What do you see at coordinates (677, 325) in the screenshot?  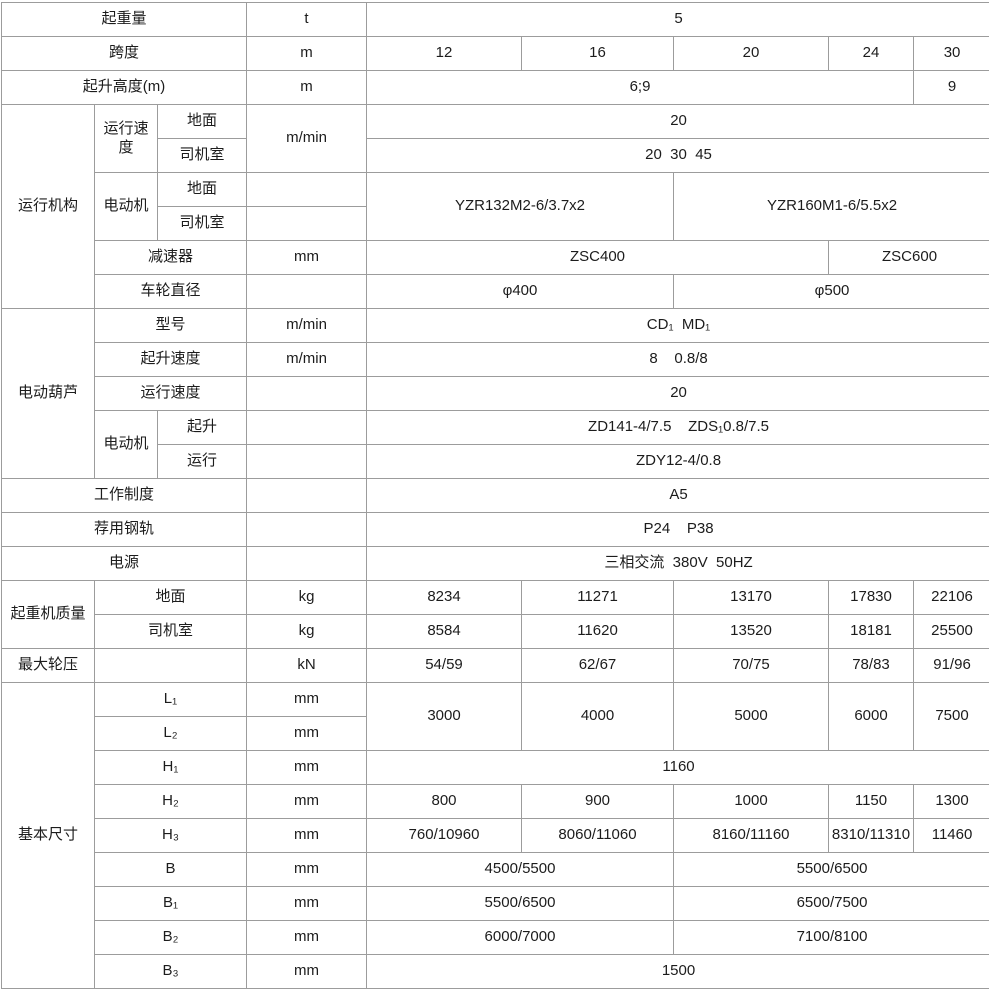 I see `hoist-model-value: CD₁ MD₁` at bounding box center [677, 325].